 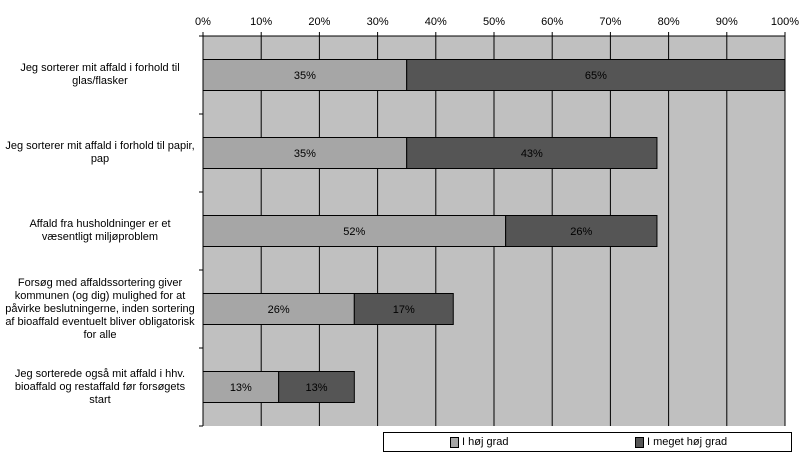 What do you see at coordinates (201, 231) in the screenshot?
I see `y-category-ticks` at bounding box center [201, 231].